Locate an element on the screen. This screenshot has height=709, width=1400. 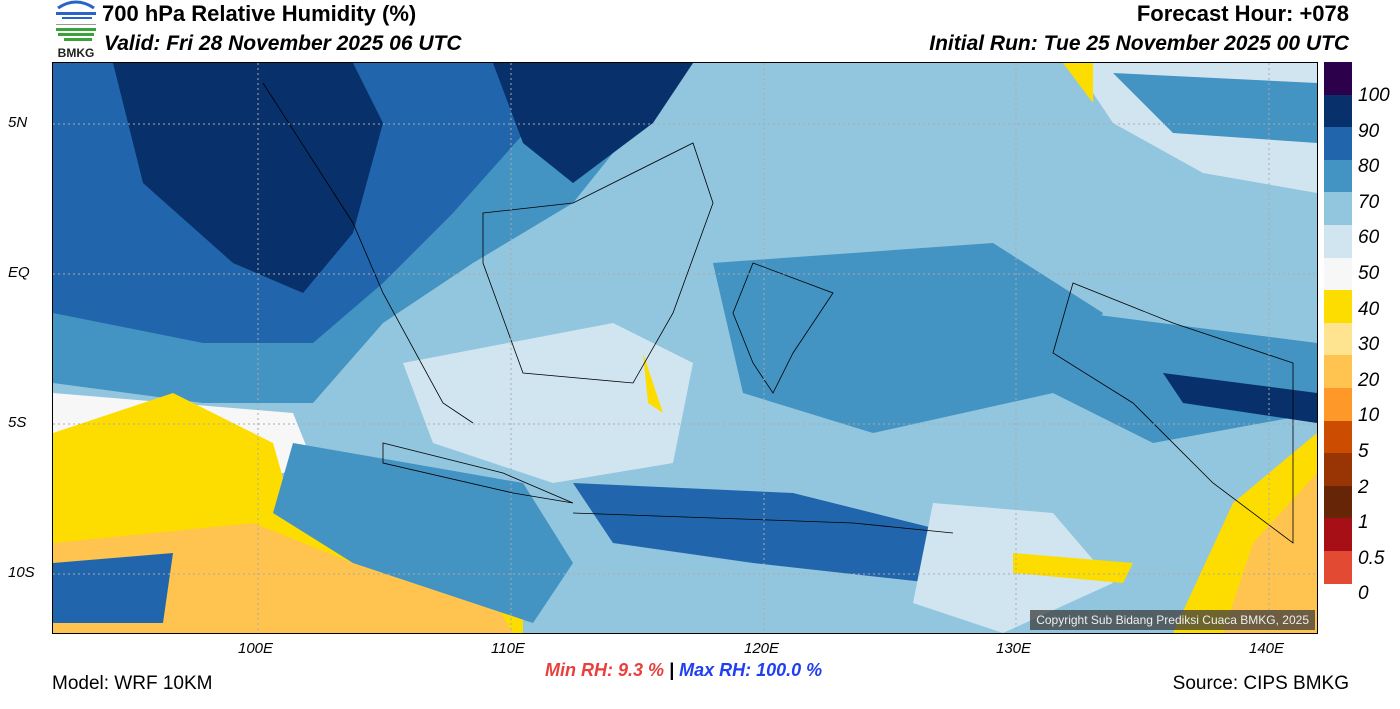
colorbar-label: 50 is located at coordinates (1369, 273).